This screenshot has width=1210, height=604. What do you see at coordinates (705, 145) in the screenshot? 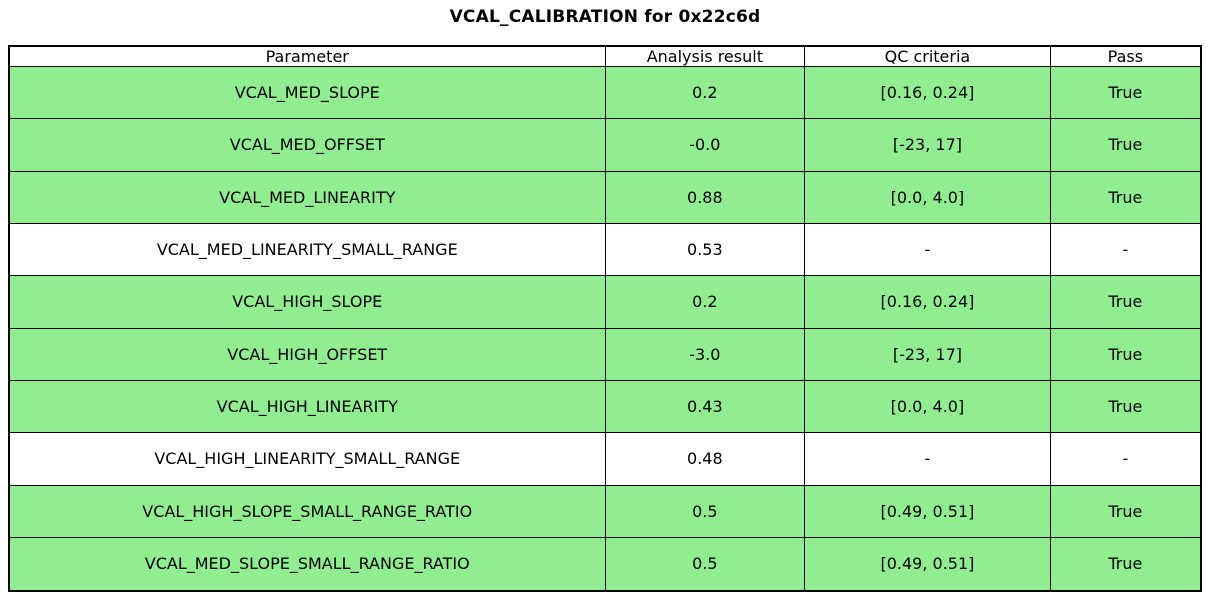
I see `analysis-result-cell: -0.0` at bounding box center [705, 145].